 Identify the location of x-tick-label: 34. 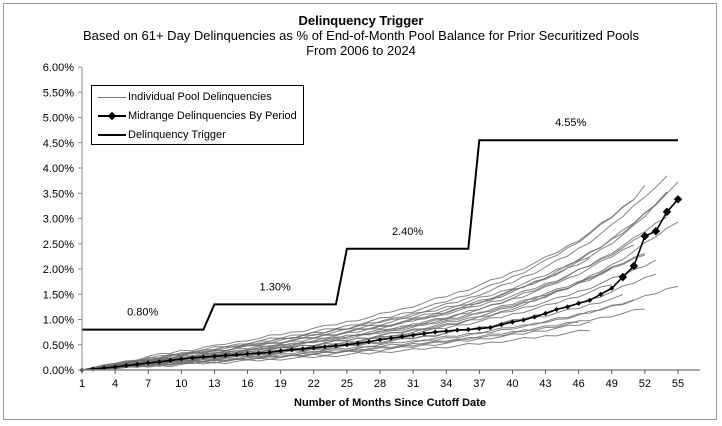
(446, 384).